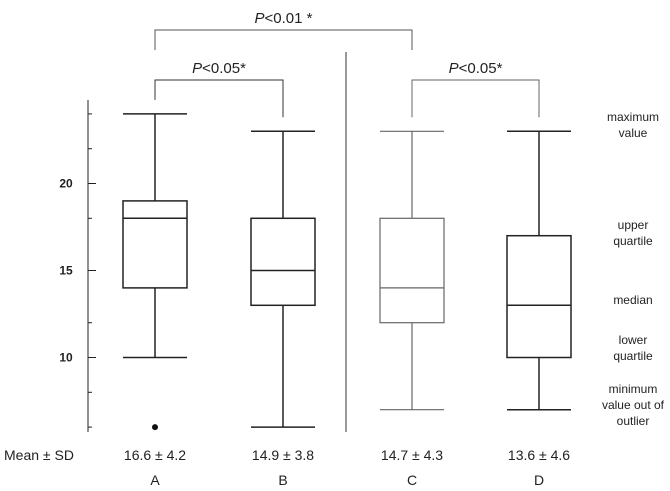 The width and height of the screenshot is (670, 491). I want to click on stats-row-label: Mean ± SD, so click(39, 455).